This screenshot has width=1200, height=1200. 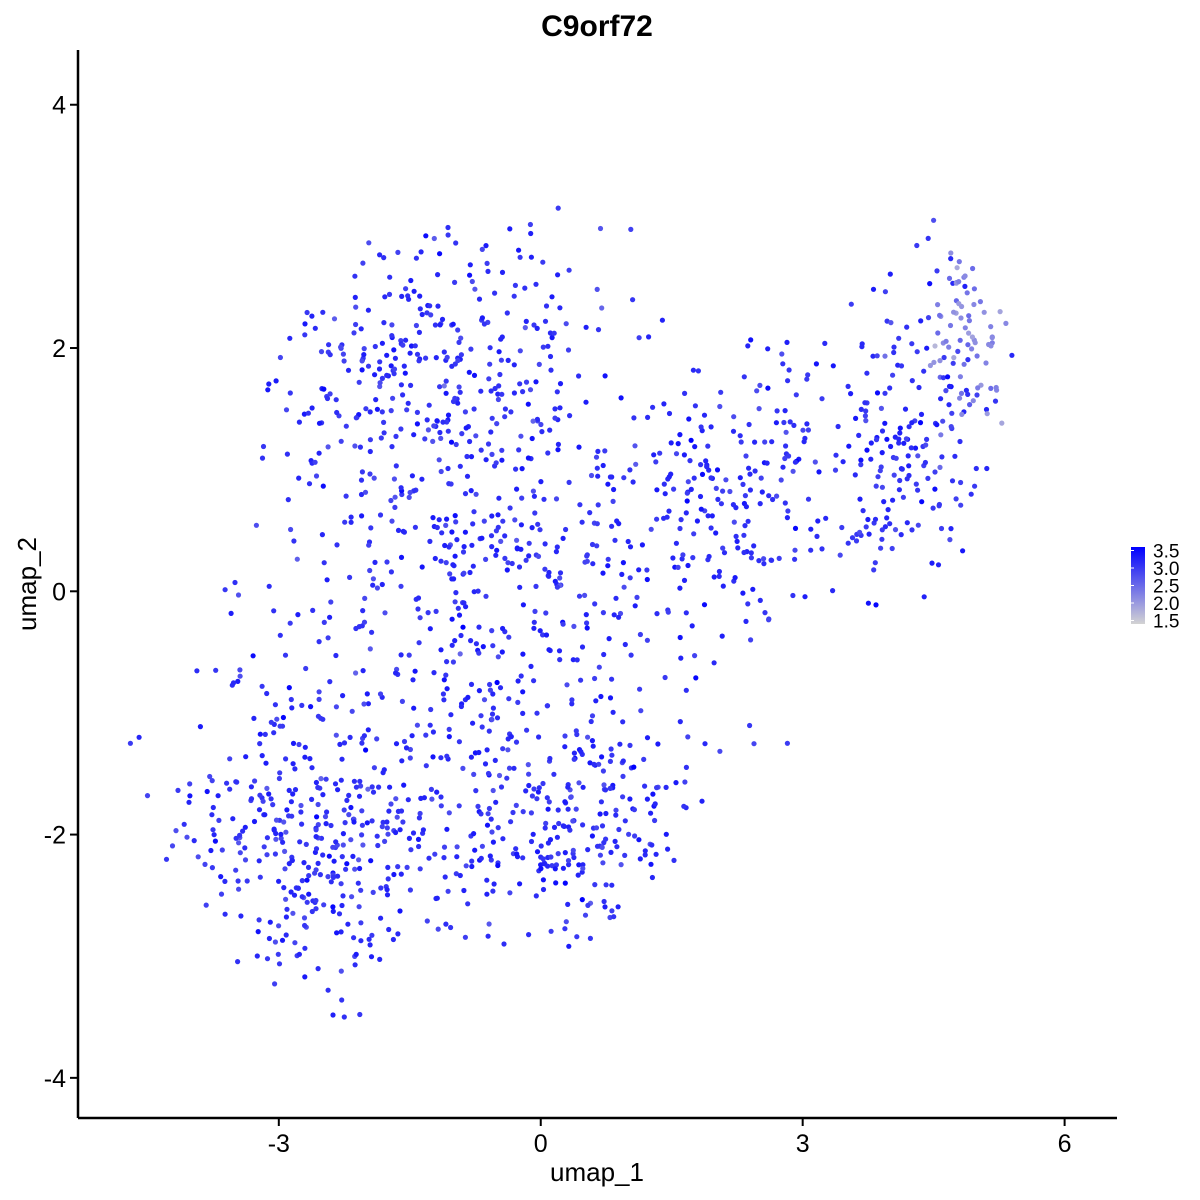 I want to click on x-tick-label: 6, so click(x=1065, y=1144).